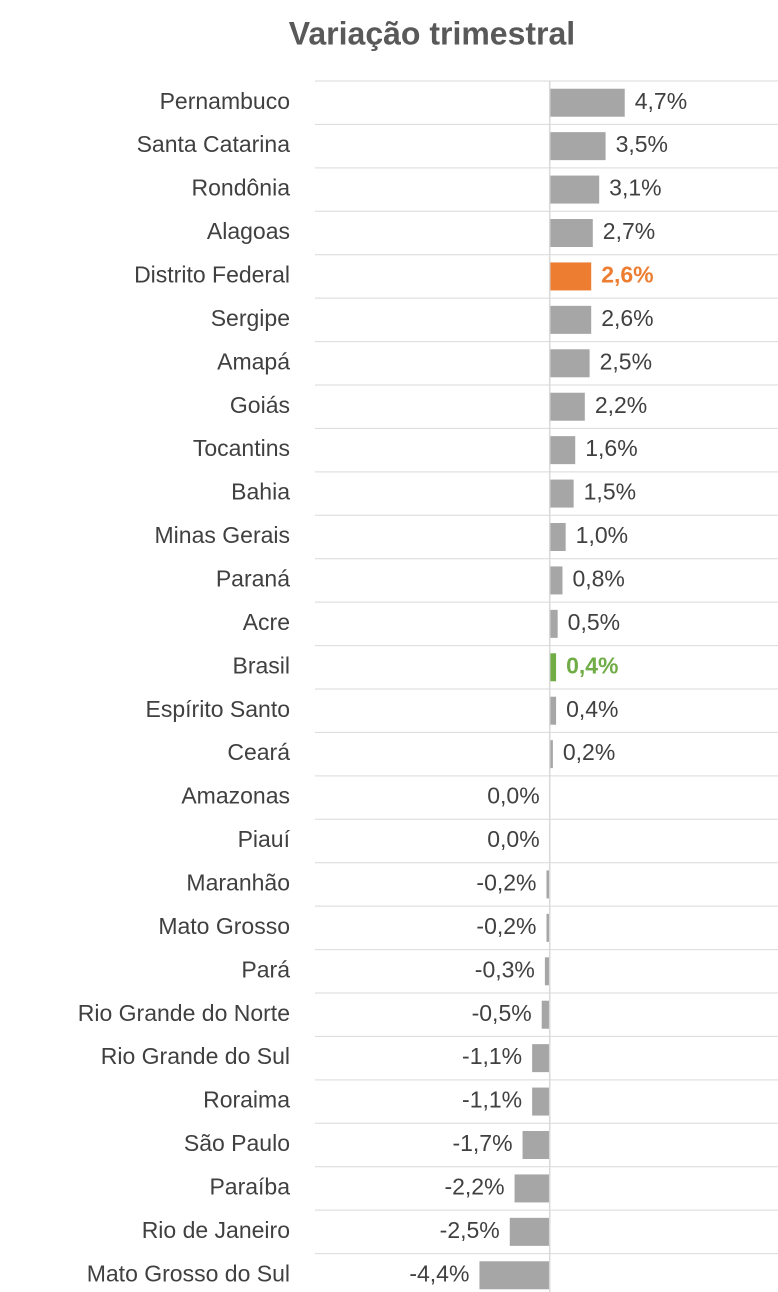 The width and height of the screenshot is (778, 1292). What do you see at coordinates (621, 405) in the screenshot?
I see `data-label: 2,2%` at bounding box center [621, 405].